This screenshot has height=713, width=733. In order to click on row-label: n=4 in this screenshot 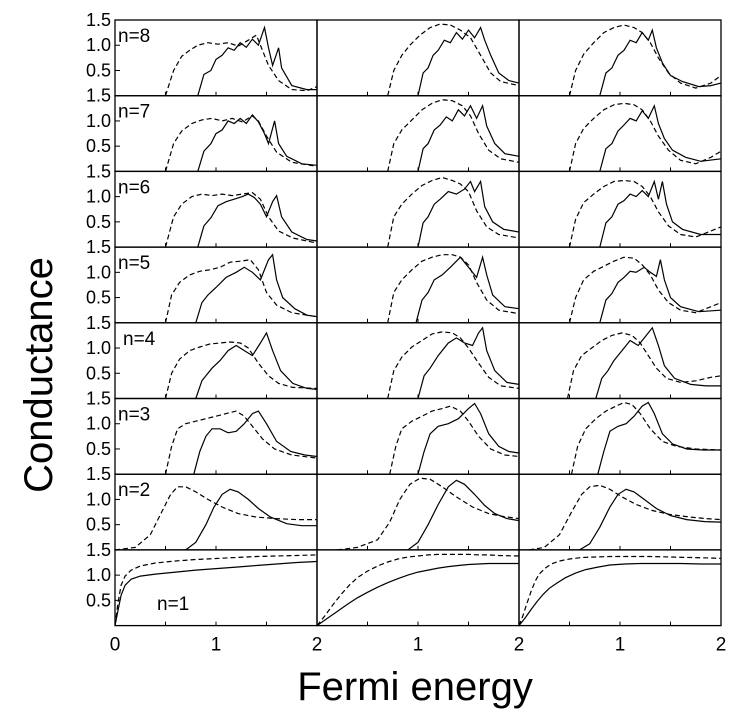, I will do `click(139, 339)`.